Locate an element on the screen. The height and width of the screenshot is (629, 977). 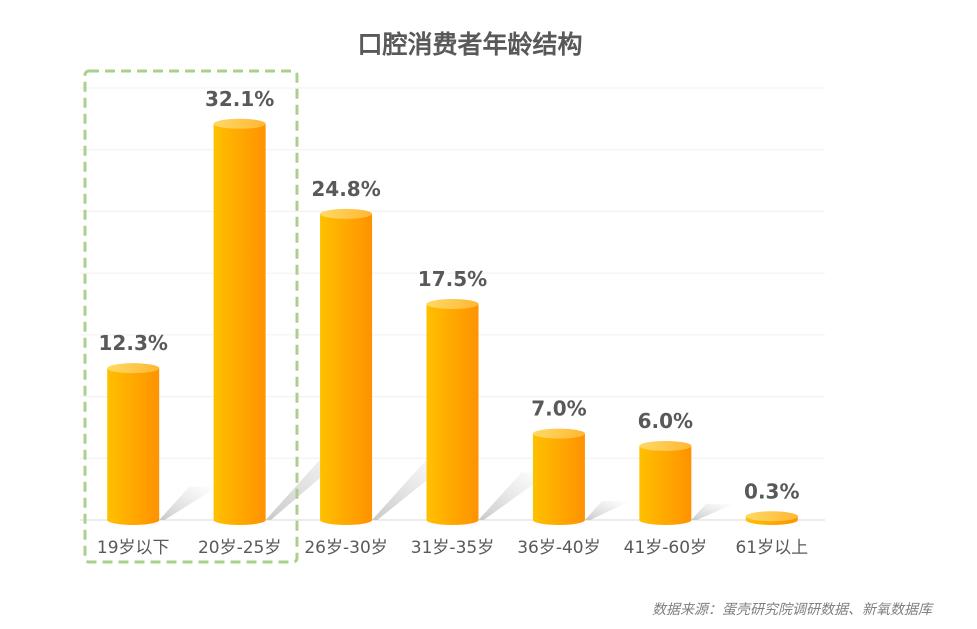
value-label: 24.8% is located at coordinates (345, 189).